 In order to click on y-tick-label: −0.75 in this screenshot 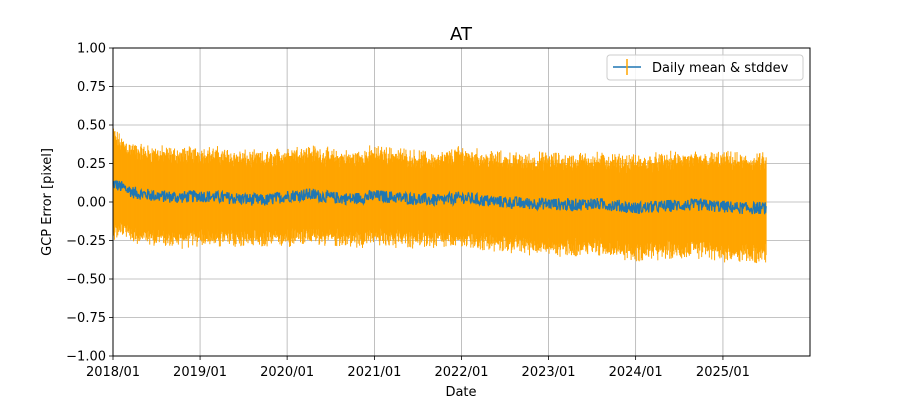, I will do `click(86, 318)`.